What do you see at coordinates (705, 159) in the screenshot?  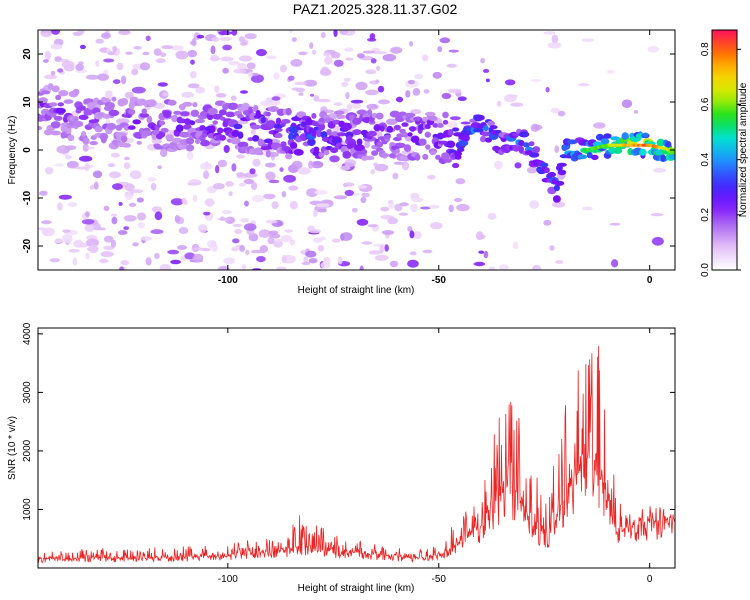 I see `colorbar-tick-label: 0.4` at bounding box center [705, 159].